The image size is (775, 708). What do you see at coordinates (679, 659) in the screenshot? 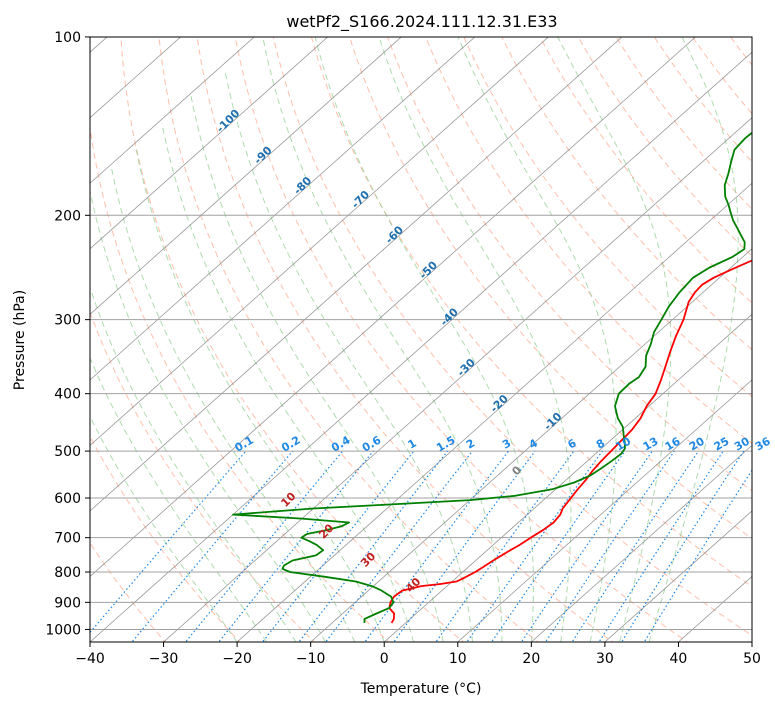
I see `x-tick-label: 40` at bounding box center [679, 659].